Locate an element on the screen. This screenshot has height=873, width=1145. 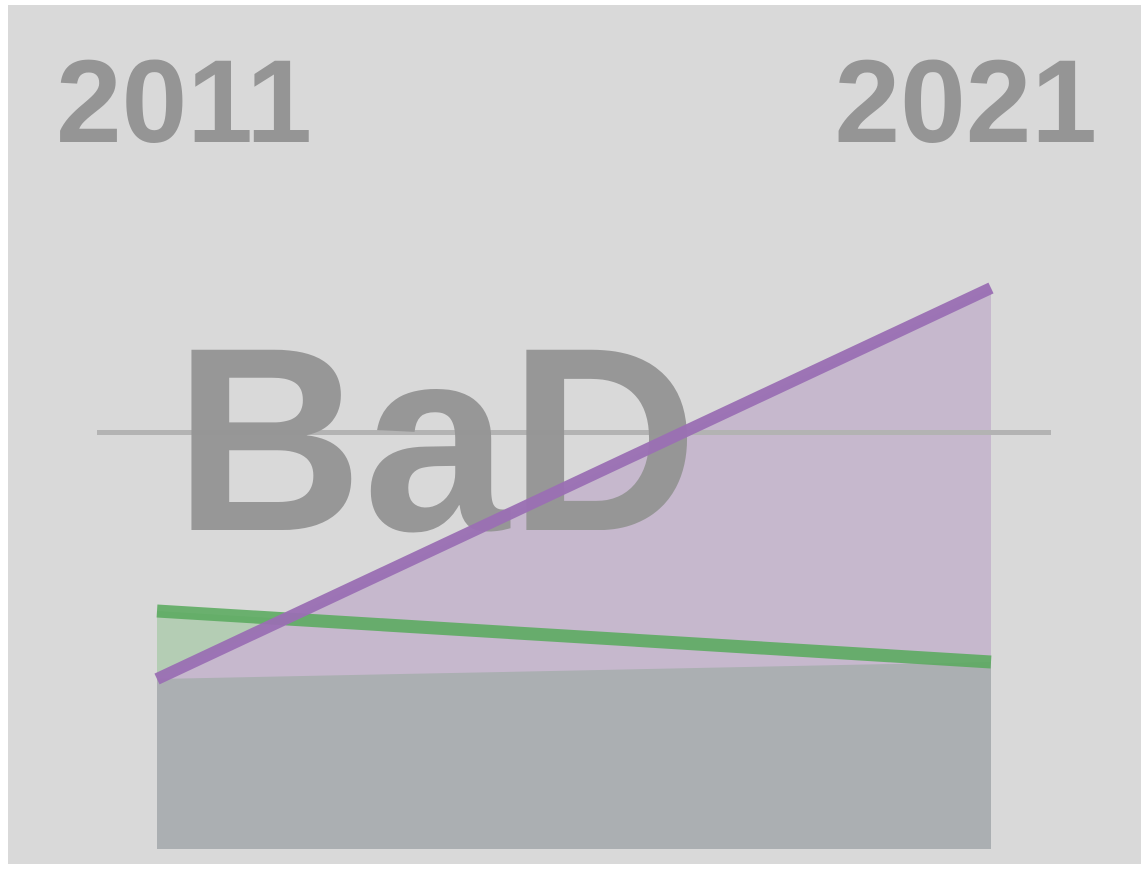
end-year-label: 2021 is located at coordinates (965, 102).